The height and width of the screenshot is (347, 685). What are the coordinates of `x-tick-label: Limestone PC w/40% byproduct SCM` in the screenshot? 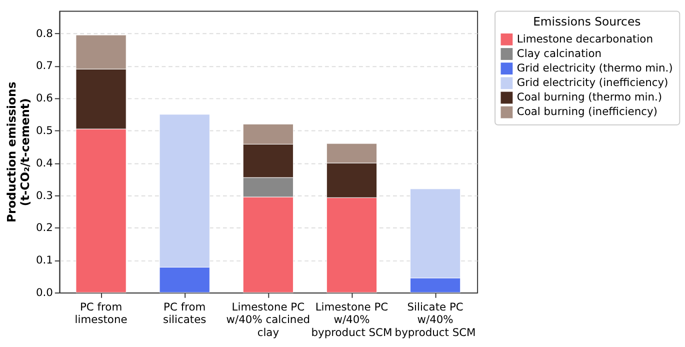 It's located at (351, 319).